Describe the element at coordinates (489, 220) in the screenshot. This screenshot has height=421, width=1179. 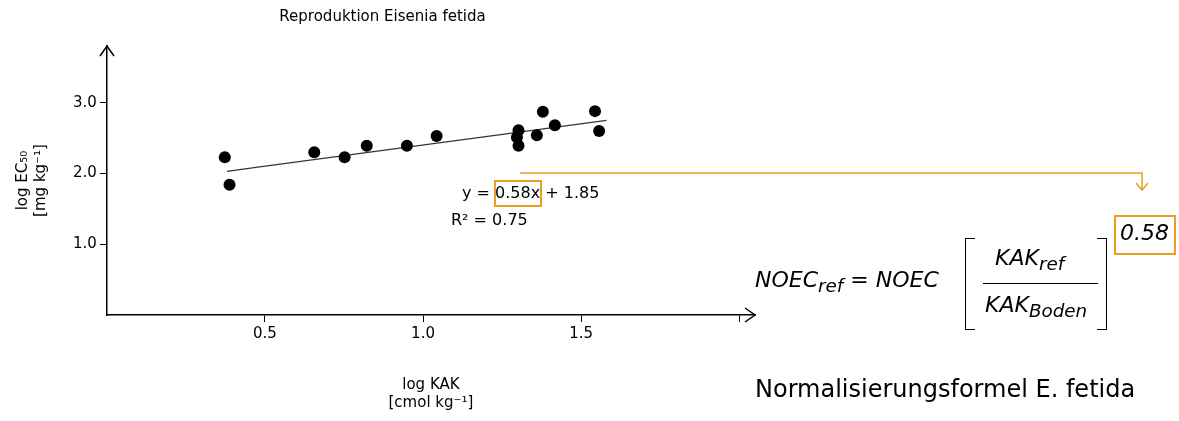
I see `annotation: R² = 0.75` at that location.